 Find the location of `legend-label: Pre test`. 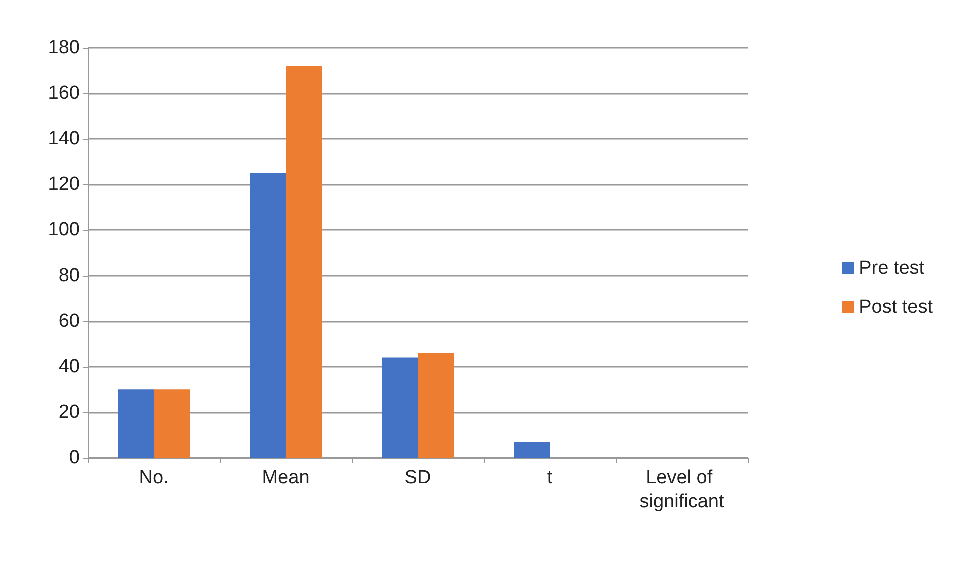

legend-label: Pre test is located at coordinates (892, 268).